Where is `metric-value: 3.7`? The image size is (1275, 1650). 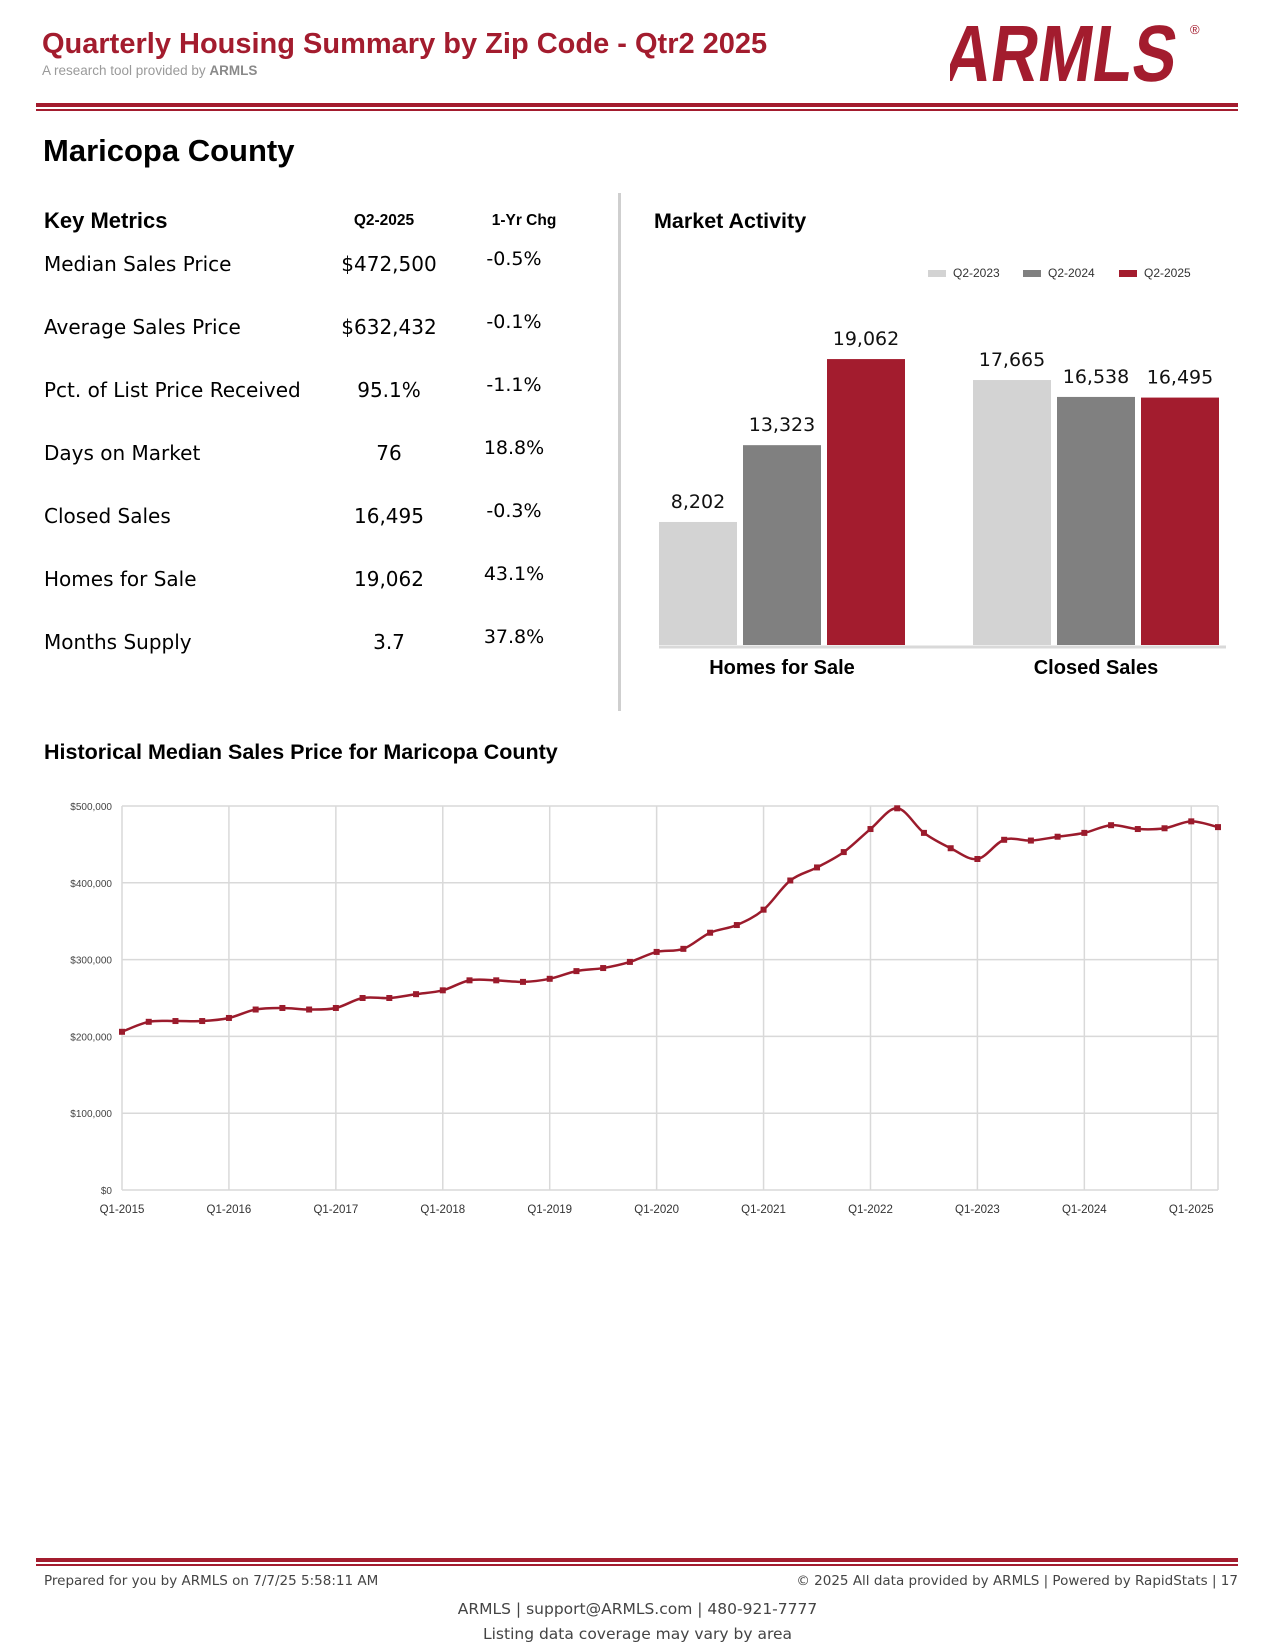 metric-value: 3.7 is located at coordinates (389, 642).